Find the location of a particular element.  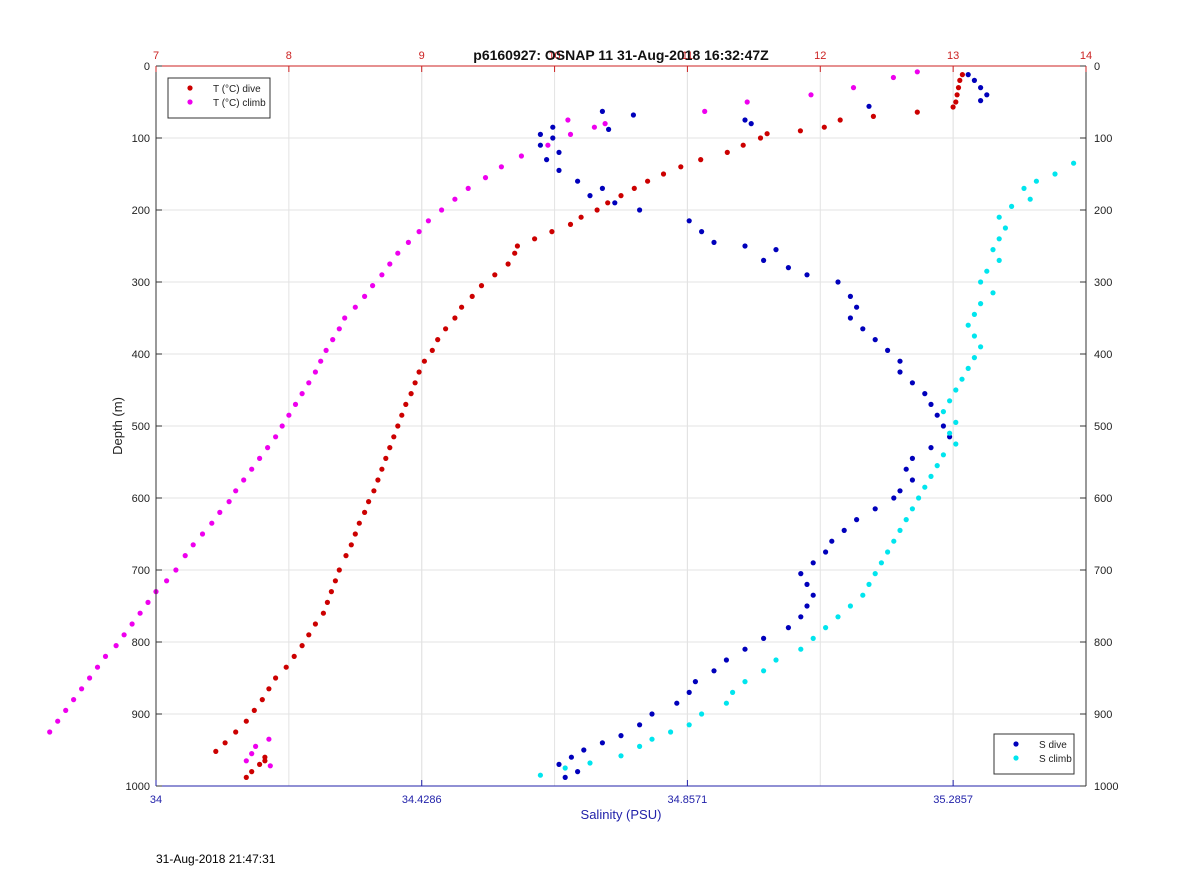

y-tick-label: 400 is located at coordinates (141, 355).